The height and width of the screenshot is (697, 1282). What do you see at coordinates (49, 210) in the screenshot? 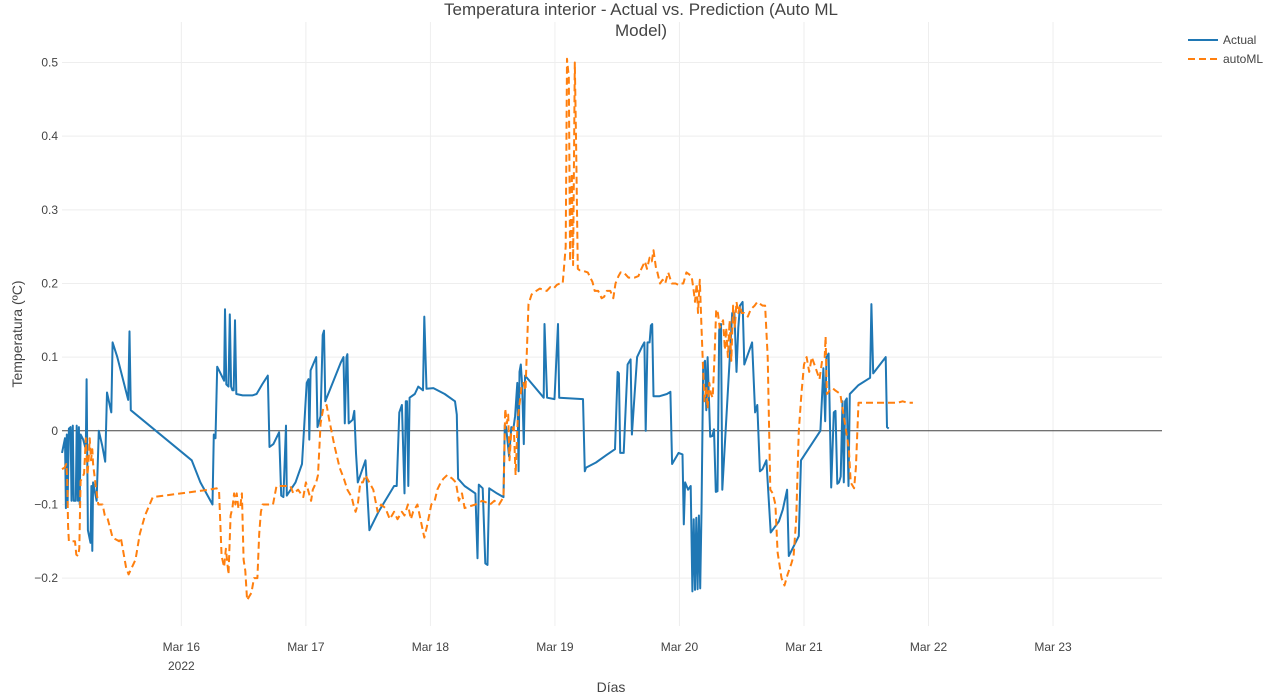
I see `y-tick-label: 0.3` at bounding box center [49, 210].